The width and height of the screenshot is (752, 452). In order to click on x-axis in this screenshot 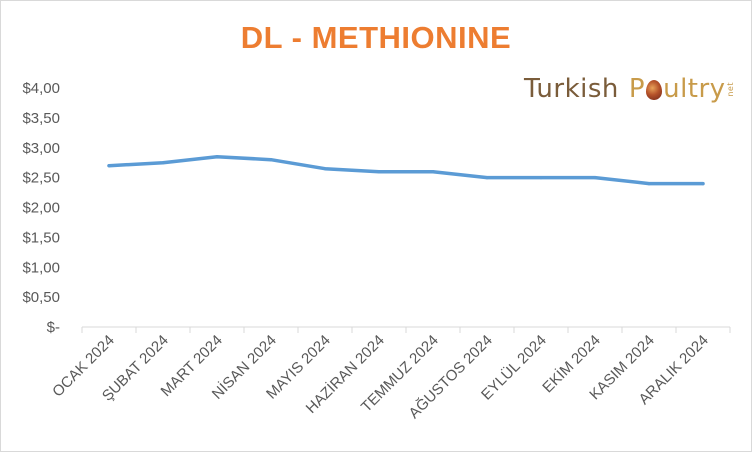, I will do `click(406, 329)`.